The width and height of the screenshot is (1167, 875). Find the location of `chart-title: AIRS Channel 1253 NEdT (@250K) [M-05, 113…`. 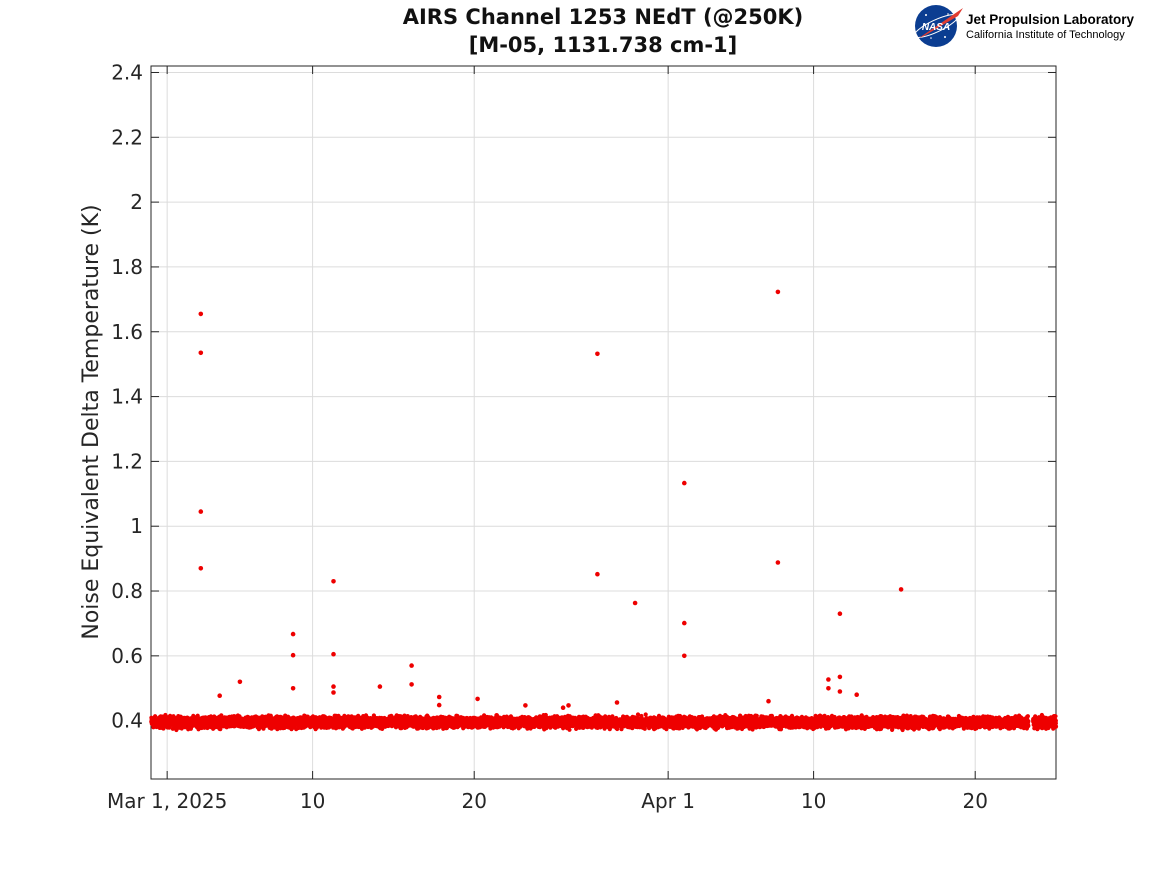

chart-title: AIRS Channel 1253 NEdT (@250K) [M-05, 113… is located at coordinates (603, 31).